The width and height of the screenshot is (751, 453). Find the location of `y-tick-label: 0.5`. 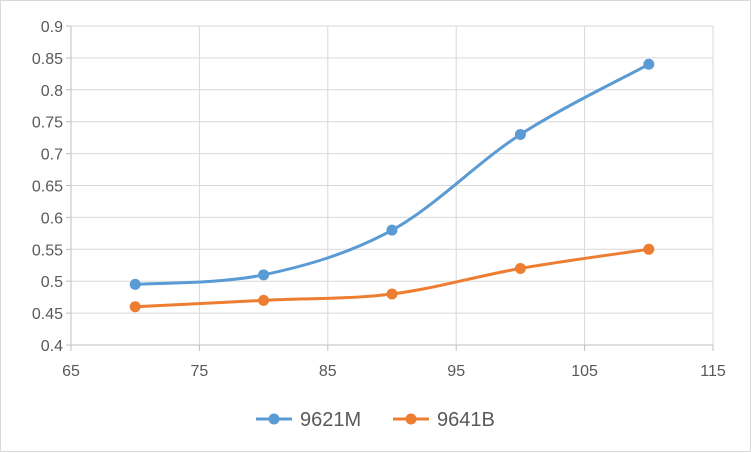

y-tick-label: 0.5 is located at coordinates (52, 282).